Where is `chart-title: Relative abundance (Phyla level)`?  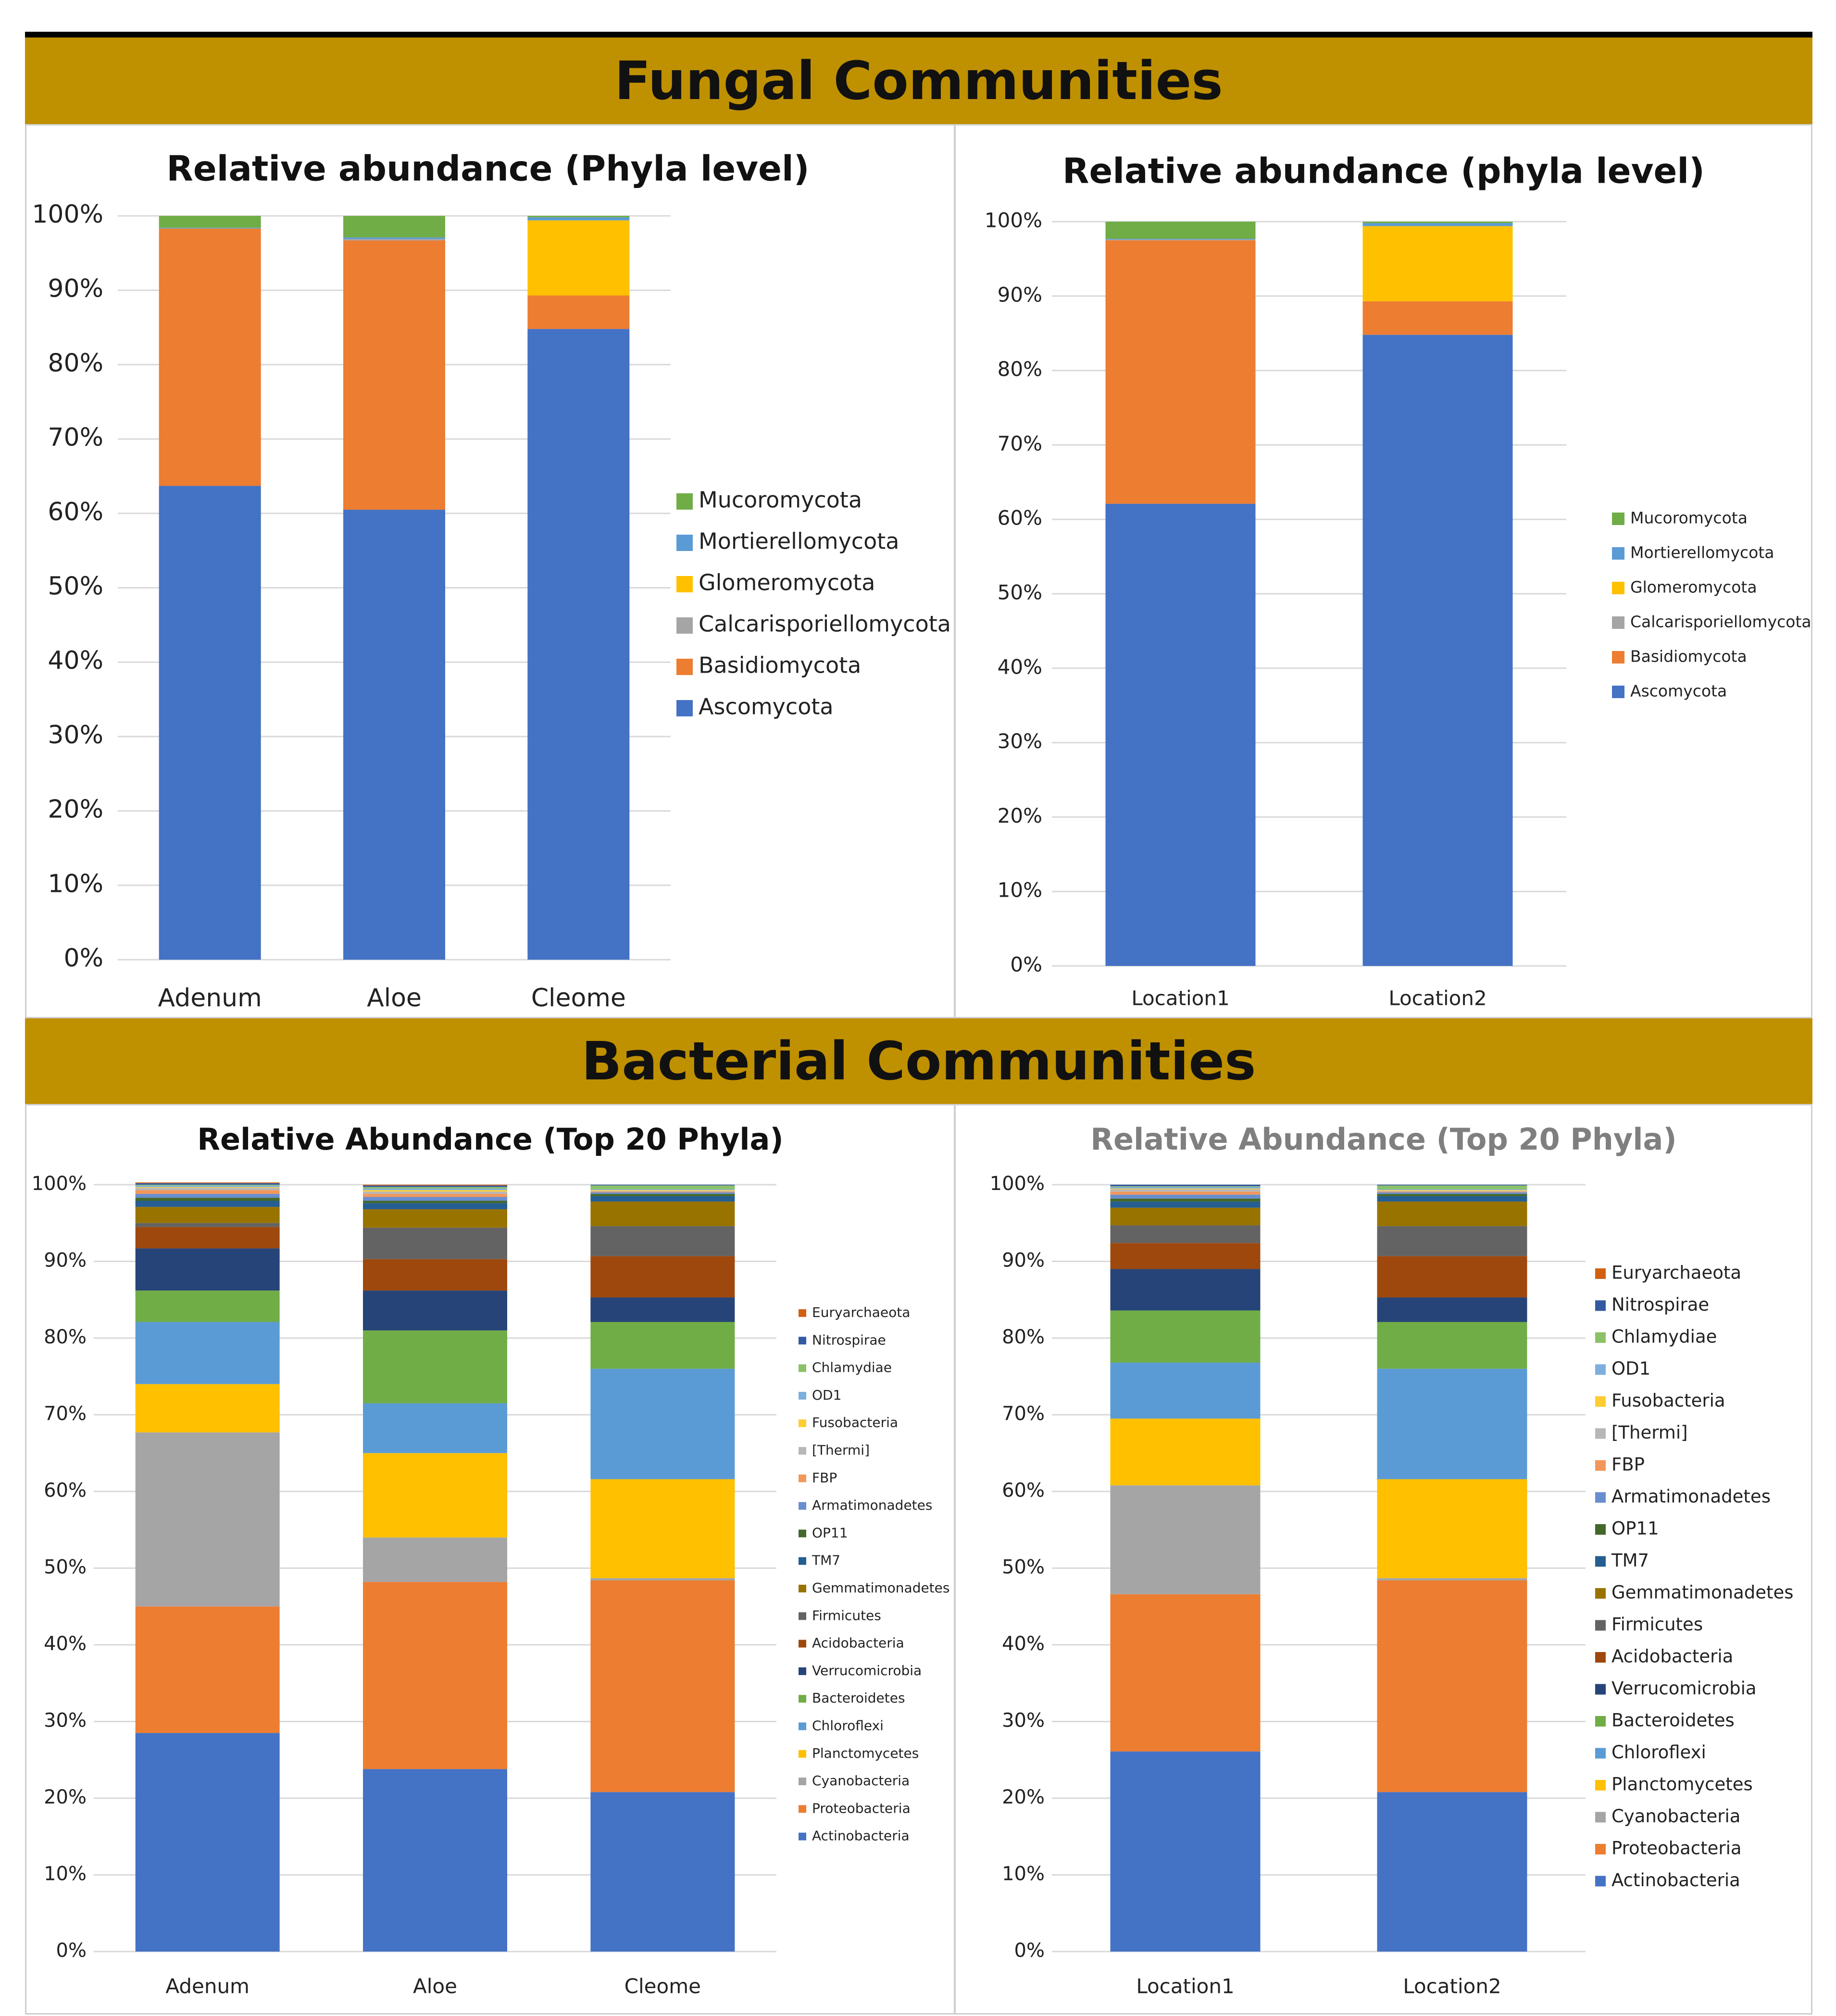
chart-title: Relative abundance (Phyla level) is located at coordinates (487, 169).